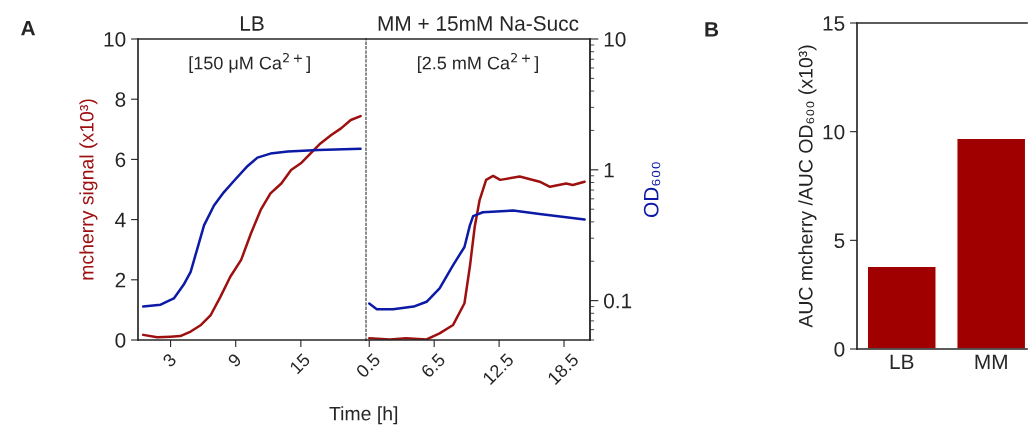 This screenshot has height=432, width=1029. Describe the element at coordinates (902, 361) in the screenshot. I see `x-tick-label: LB` at that location.